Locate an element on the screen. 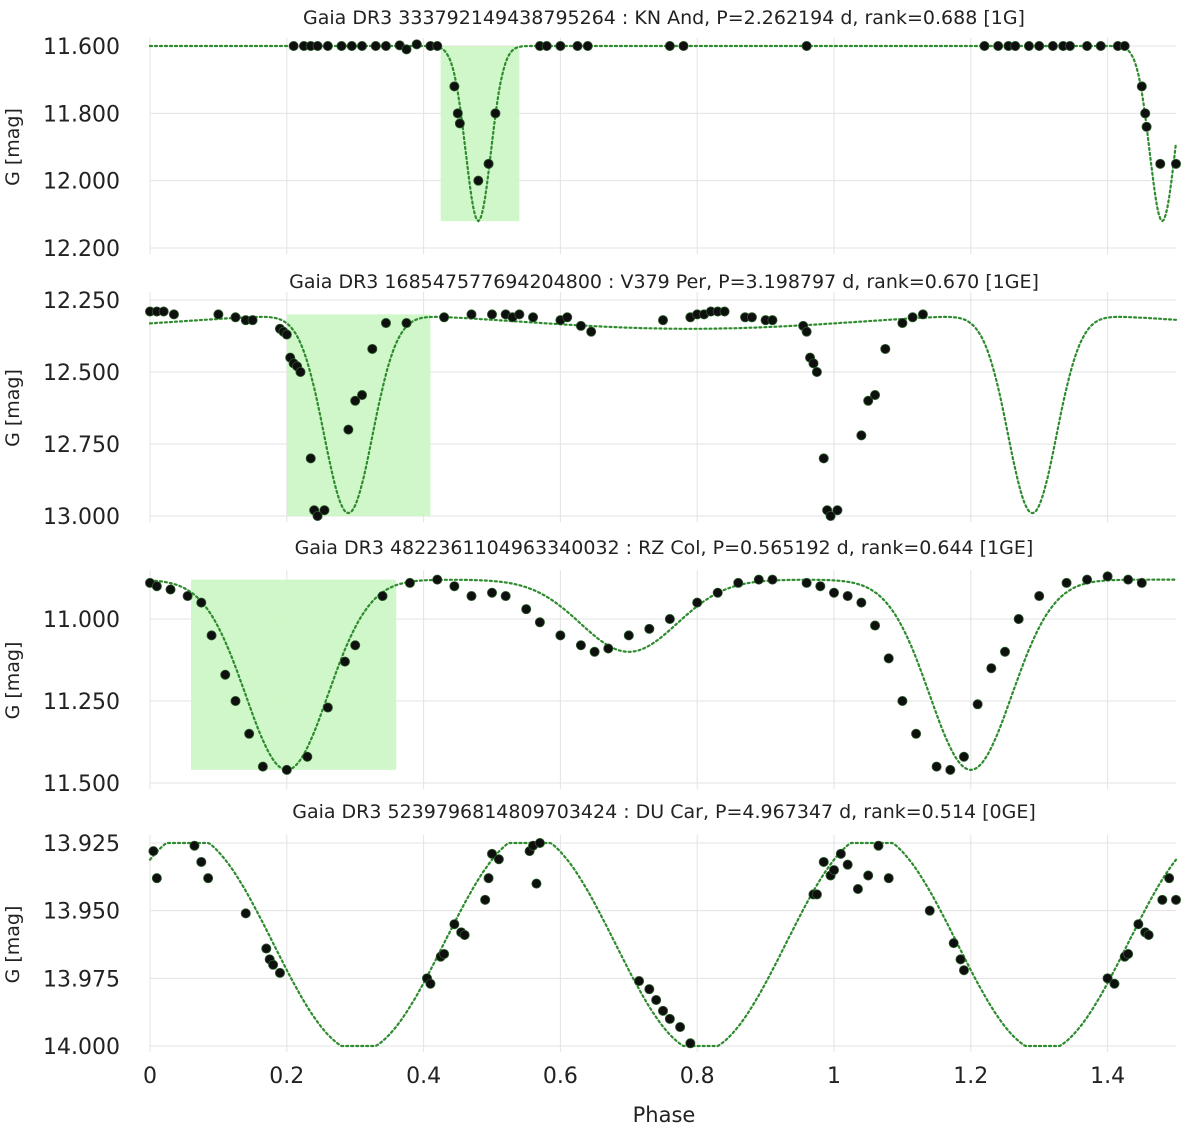 This screenshot has height=1132, width=1200. panel-2-ytick-1: 12.500 is located at coordinates (81, 373).